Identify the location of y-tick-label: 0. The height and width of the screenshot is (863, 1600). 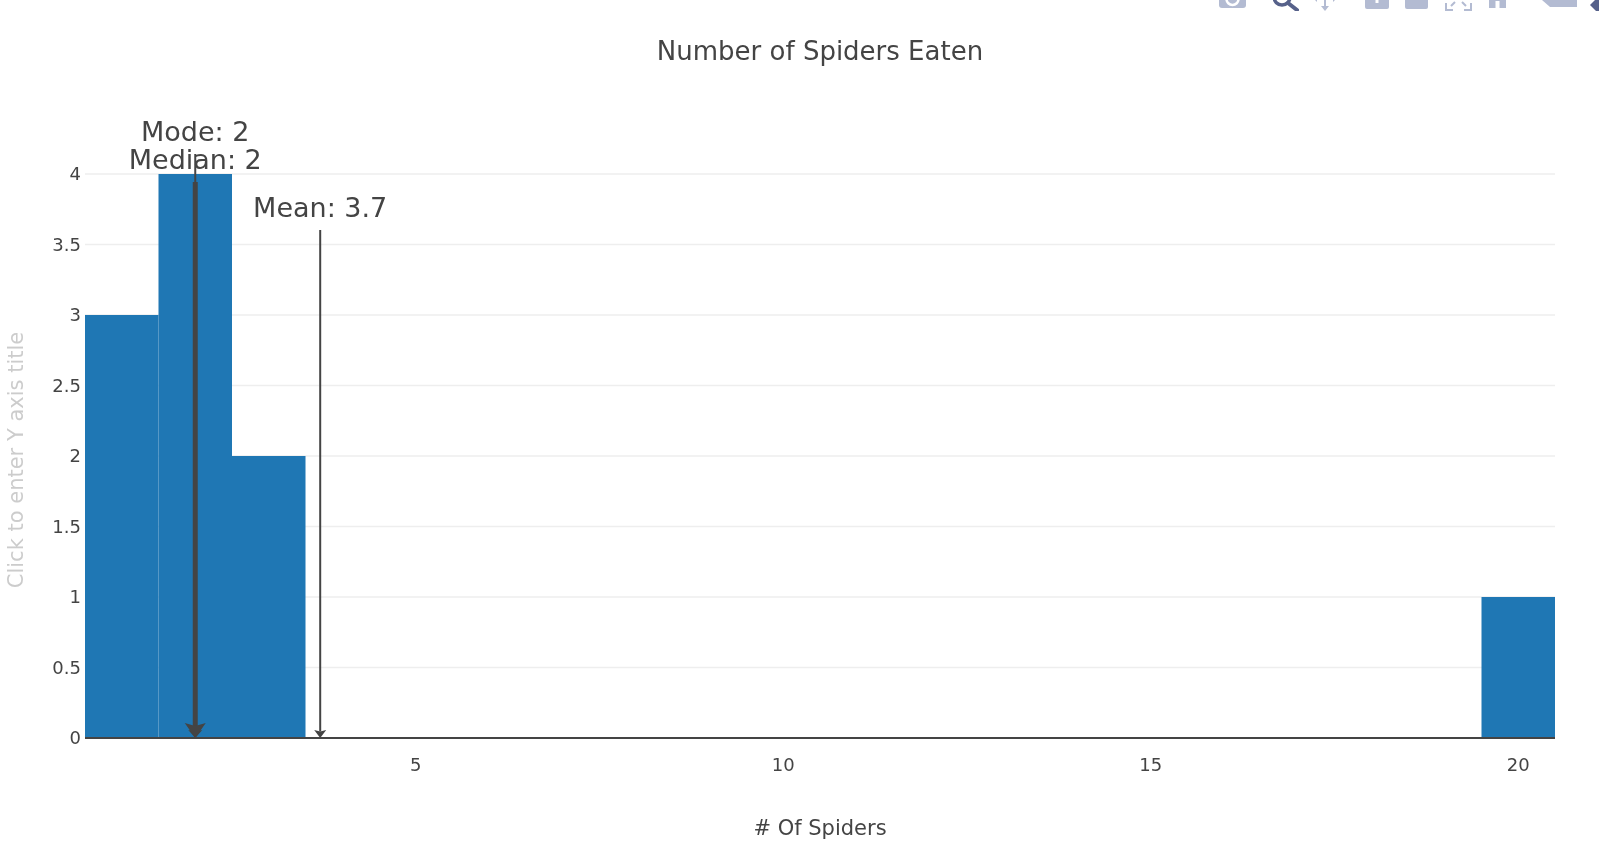
(75, 738).